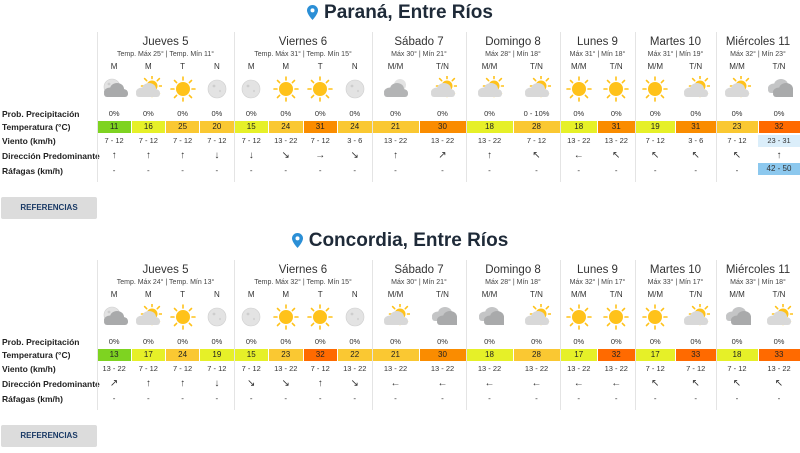  Describe the element at coordinates (297, 241) in the screenshot. I see `location-pin-icon` at that location.